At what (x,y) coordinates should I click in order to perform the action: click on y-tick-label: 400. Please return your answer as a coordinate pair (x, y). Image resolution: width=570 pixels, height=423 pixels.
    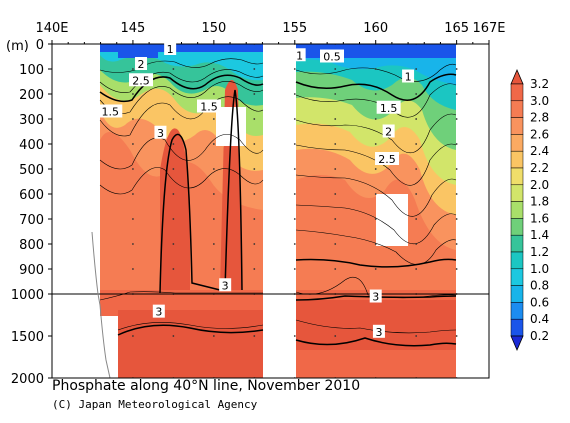
    Looking at the image, I should click on (31, 145).